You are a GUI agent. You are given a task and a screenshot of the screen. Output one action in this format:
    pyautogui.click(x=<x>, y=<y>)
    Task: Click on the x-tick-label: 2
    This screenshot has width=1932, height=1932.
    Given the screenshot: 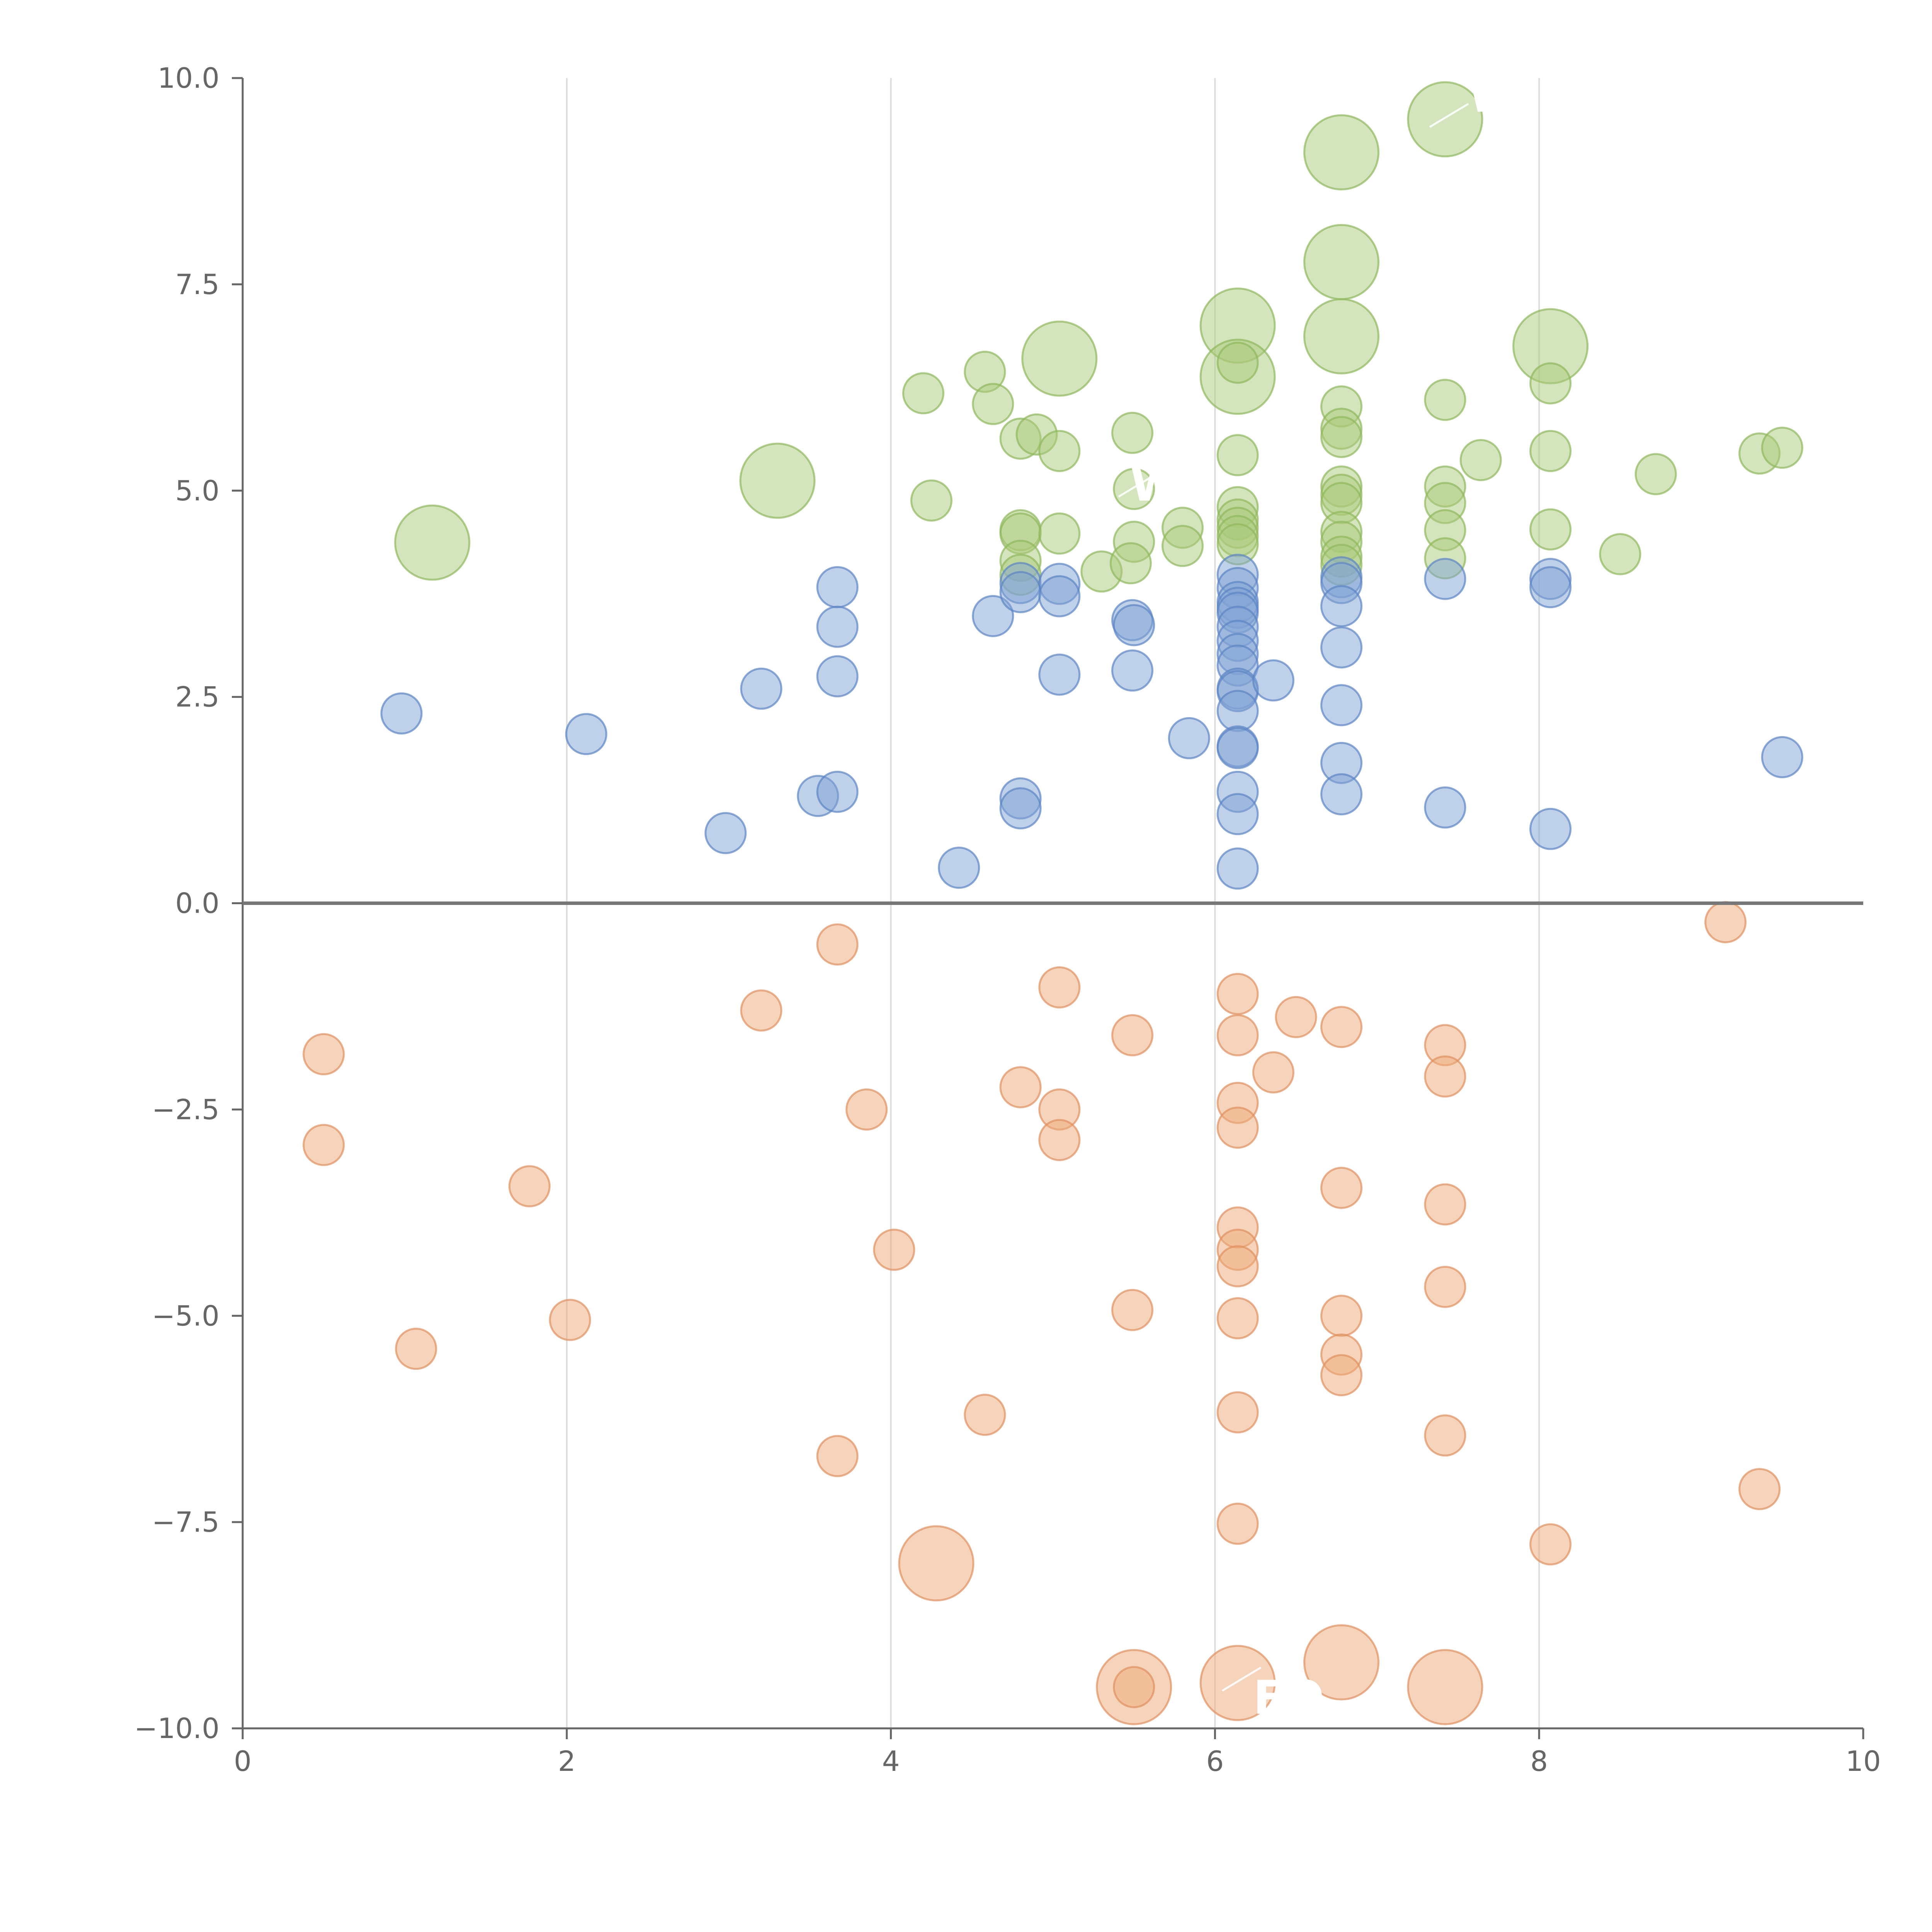 What is the action you would take?
    pyautogui.click(x=567, y=1761)
    